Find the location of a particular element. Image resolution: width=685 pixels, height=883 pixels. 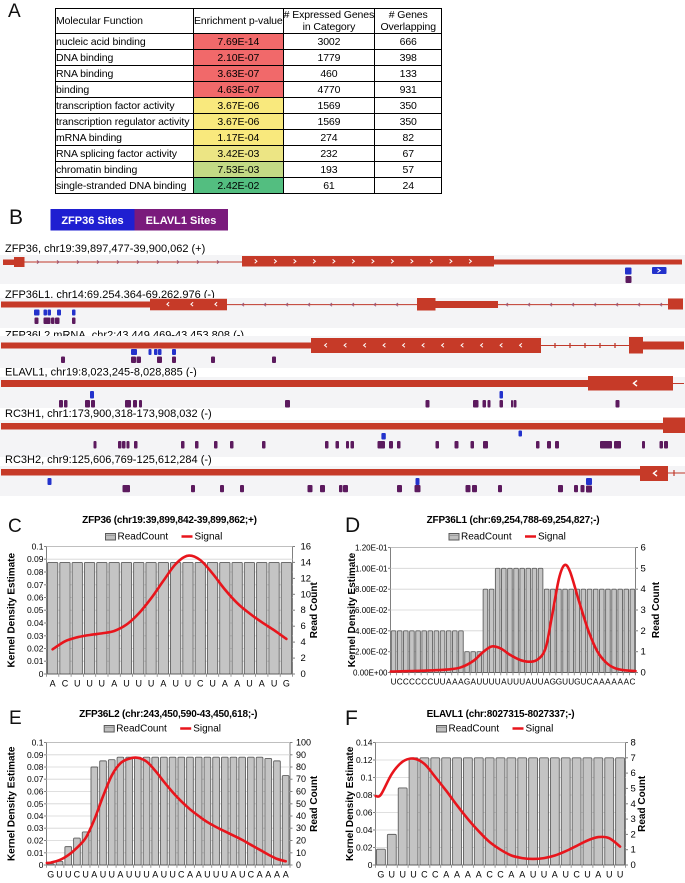

svg-text:ZFP36 (chr19:39,899,842-39,899: ZFP36 (chr19:39,899,842-39,899,862;+) is located at coordinates (169, 520).